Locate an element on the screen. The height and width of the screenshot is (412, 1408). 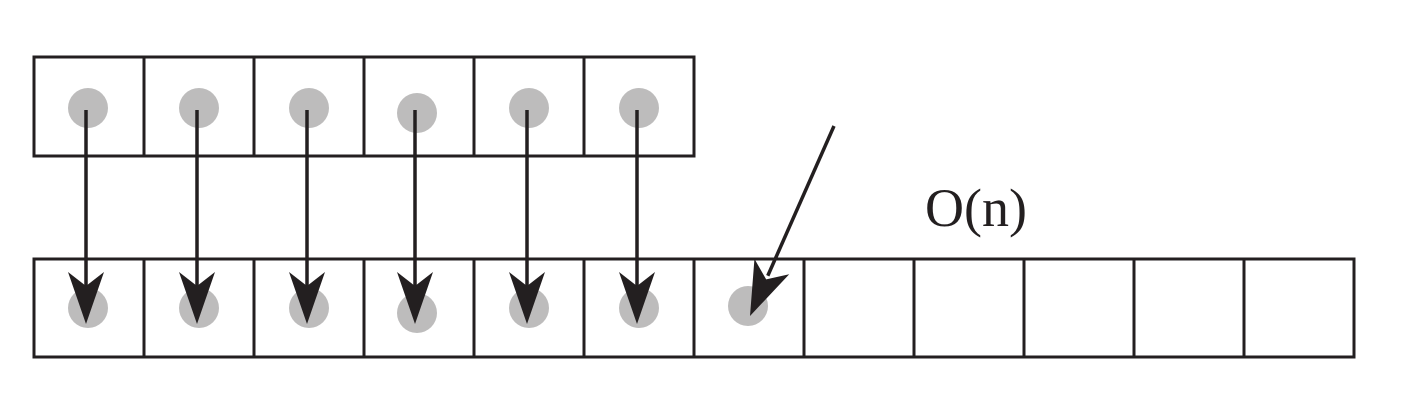
source-array is located at coordinates (364, 106).